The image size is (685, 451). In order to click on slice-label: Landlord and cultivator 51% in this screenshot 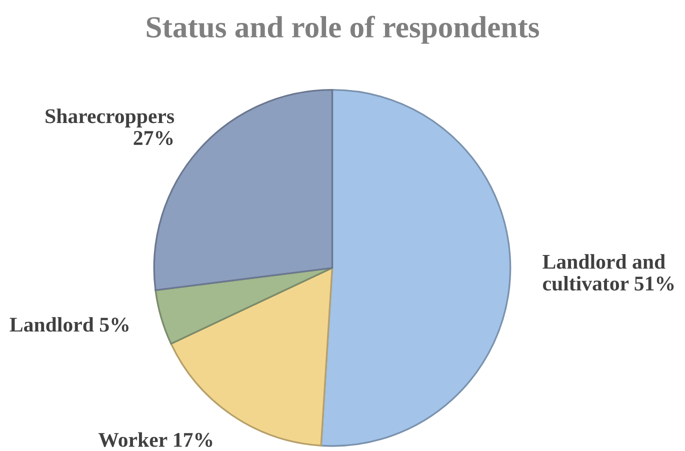, I will do `click(608, 272)`.